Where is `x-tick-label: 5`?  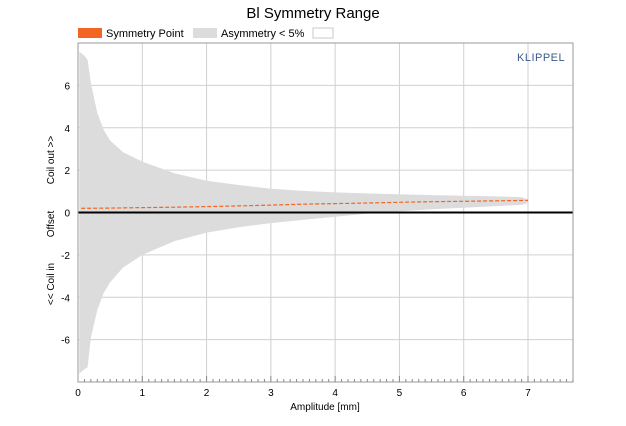
x-tick-label: 5 is located at coordinates (400, 393).